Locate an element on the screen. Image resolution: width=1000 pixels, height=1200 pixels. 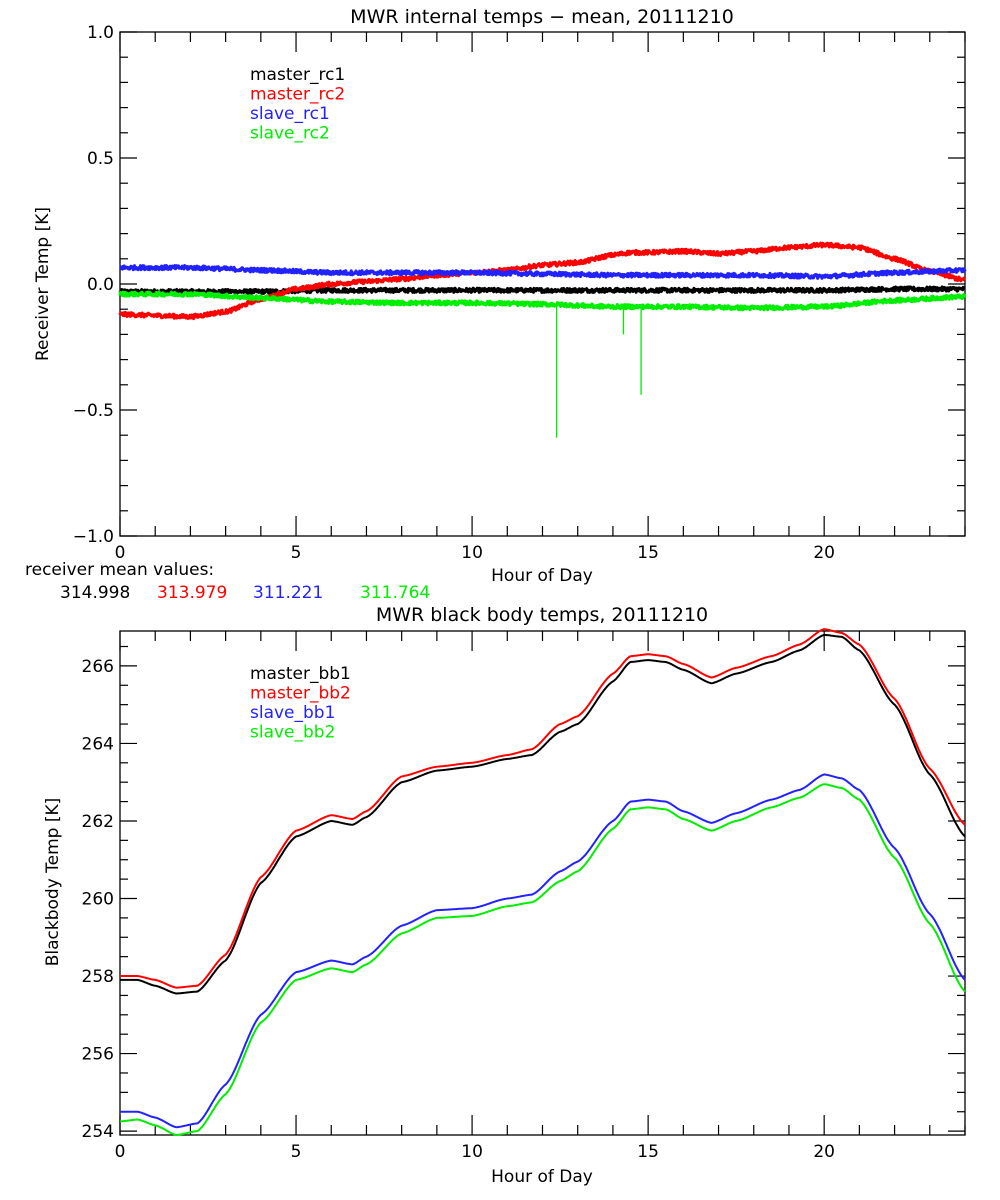
series-line-master_rc1 is located at coordinates (542, 290).